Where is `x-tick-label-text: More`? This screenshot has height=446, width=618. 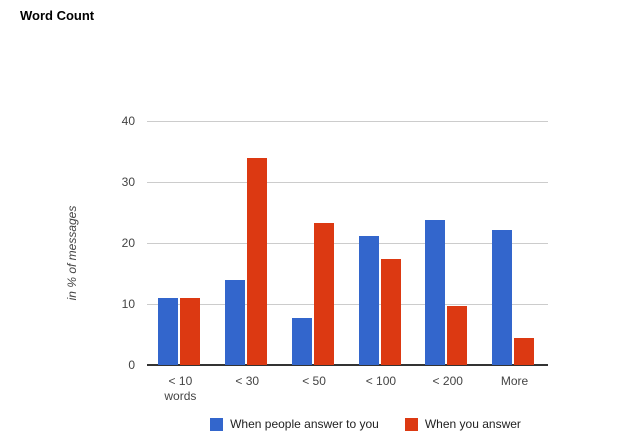 x-tick-label-text: More is located at coordinates (514, 381).